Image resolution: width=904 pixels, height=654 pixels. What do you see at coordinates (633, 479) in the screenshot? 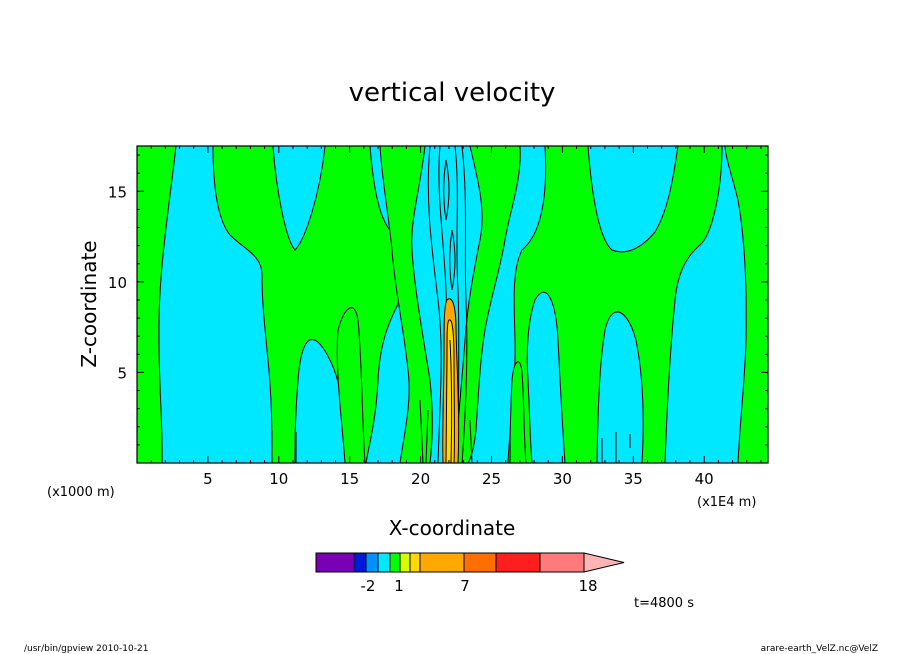
I see `x-tick-label: 35` at bounding box center [633, 479].